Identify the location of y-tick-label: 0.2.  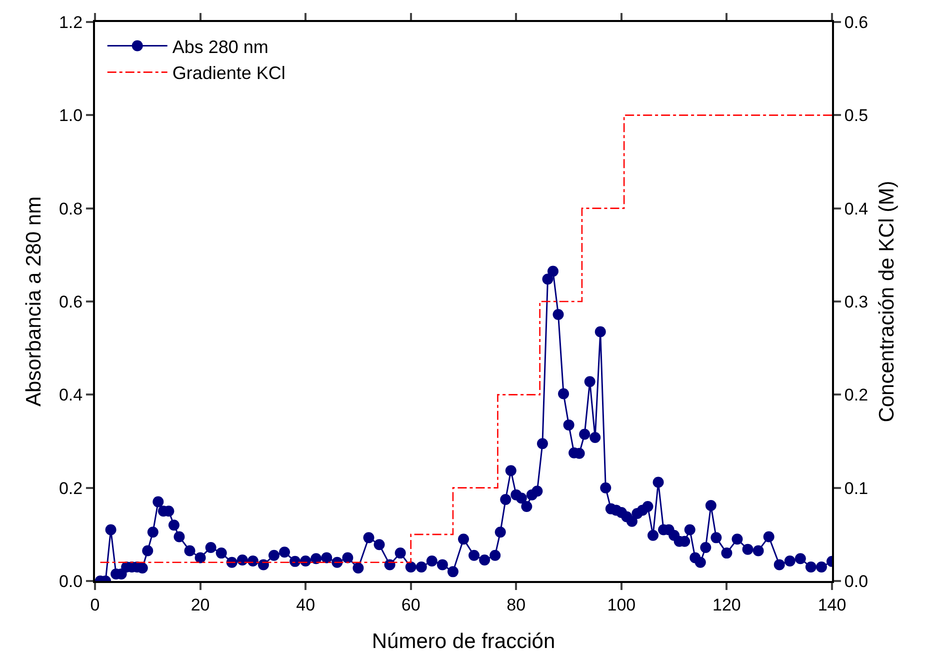
(70, 488).